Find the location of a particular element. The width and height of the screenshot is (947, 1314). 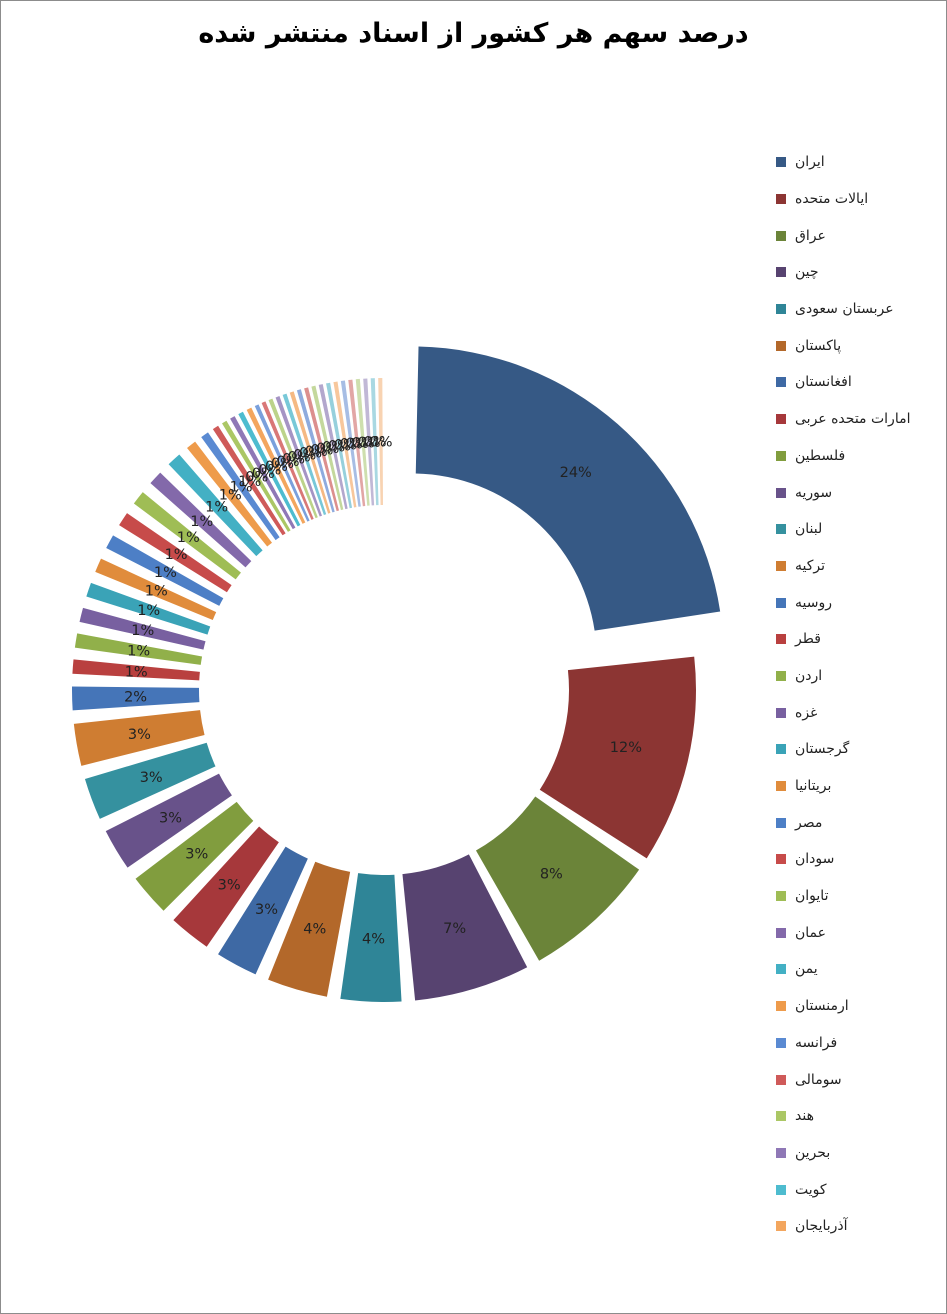

legend-item: قطر is located at coordinates (858, 639).